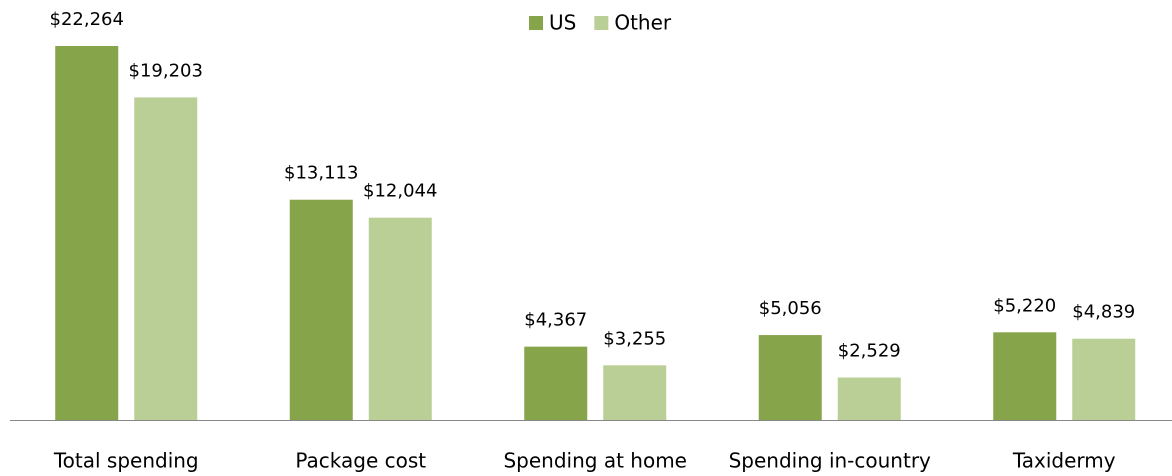  Describe the element at coordinates (321, 173) in the screenshot. I see `data-label: $13,113` at that location.